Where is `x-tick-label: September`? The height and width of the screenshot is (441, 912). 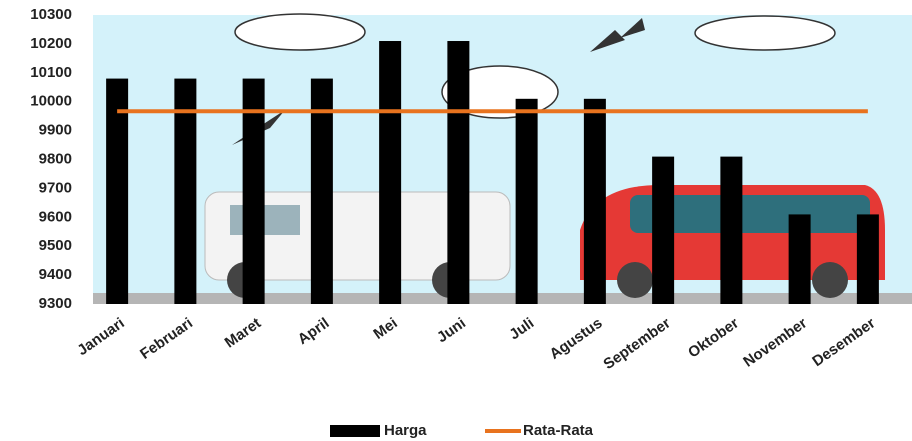 x-tick-label: September is located at coordinates (636, 344).